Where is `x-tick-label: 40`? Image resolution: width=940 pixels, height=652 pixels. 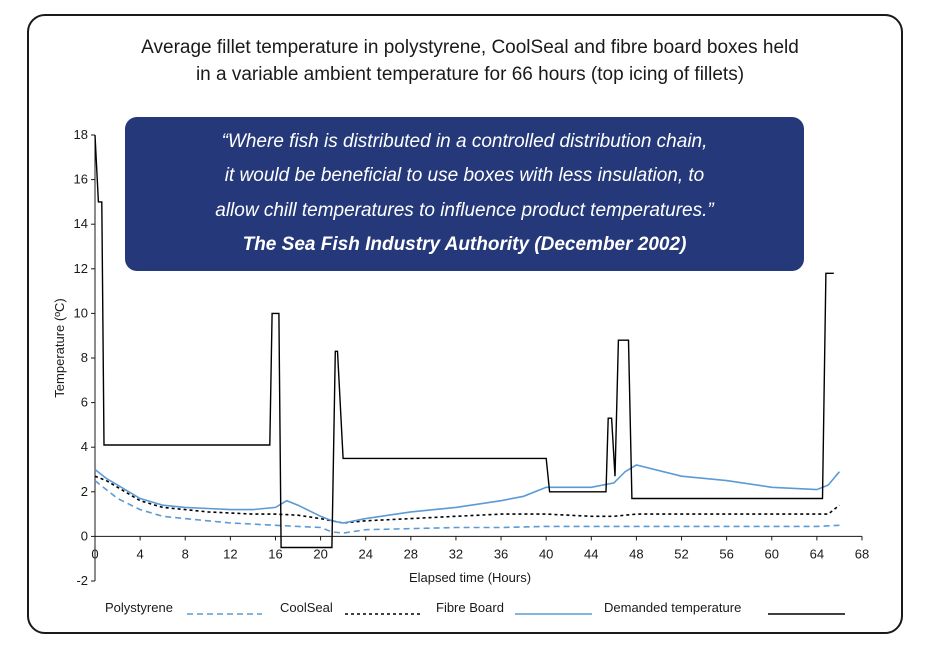
x-tick-label: 40 is located at coordinates (546, 553).